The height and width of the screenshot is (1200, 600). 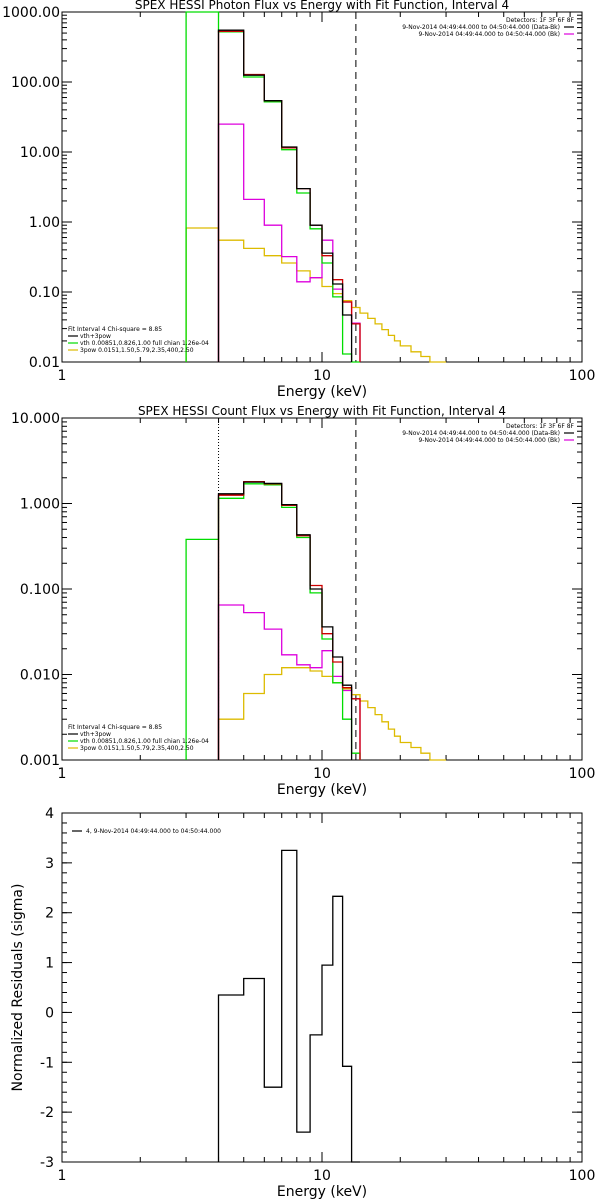 I want to click on y-tick-label: 0.01, so click(x=44, y=363).